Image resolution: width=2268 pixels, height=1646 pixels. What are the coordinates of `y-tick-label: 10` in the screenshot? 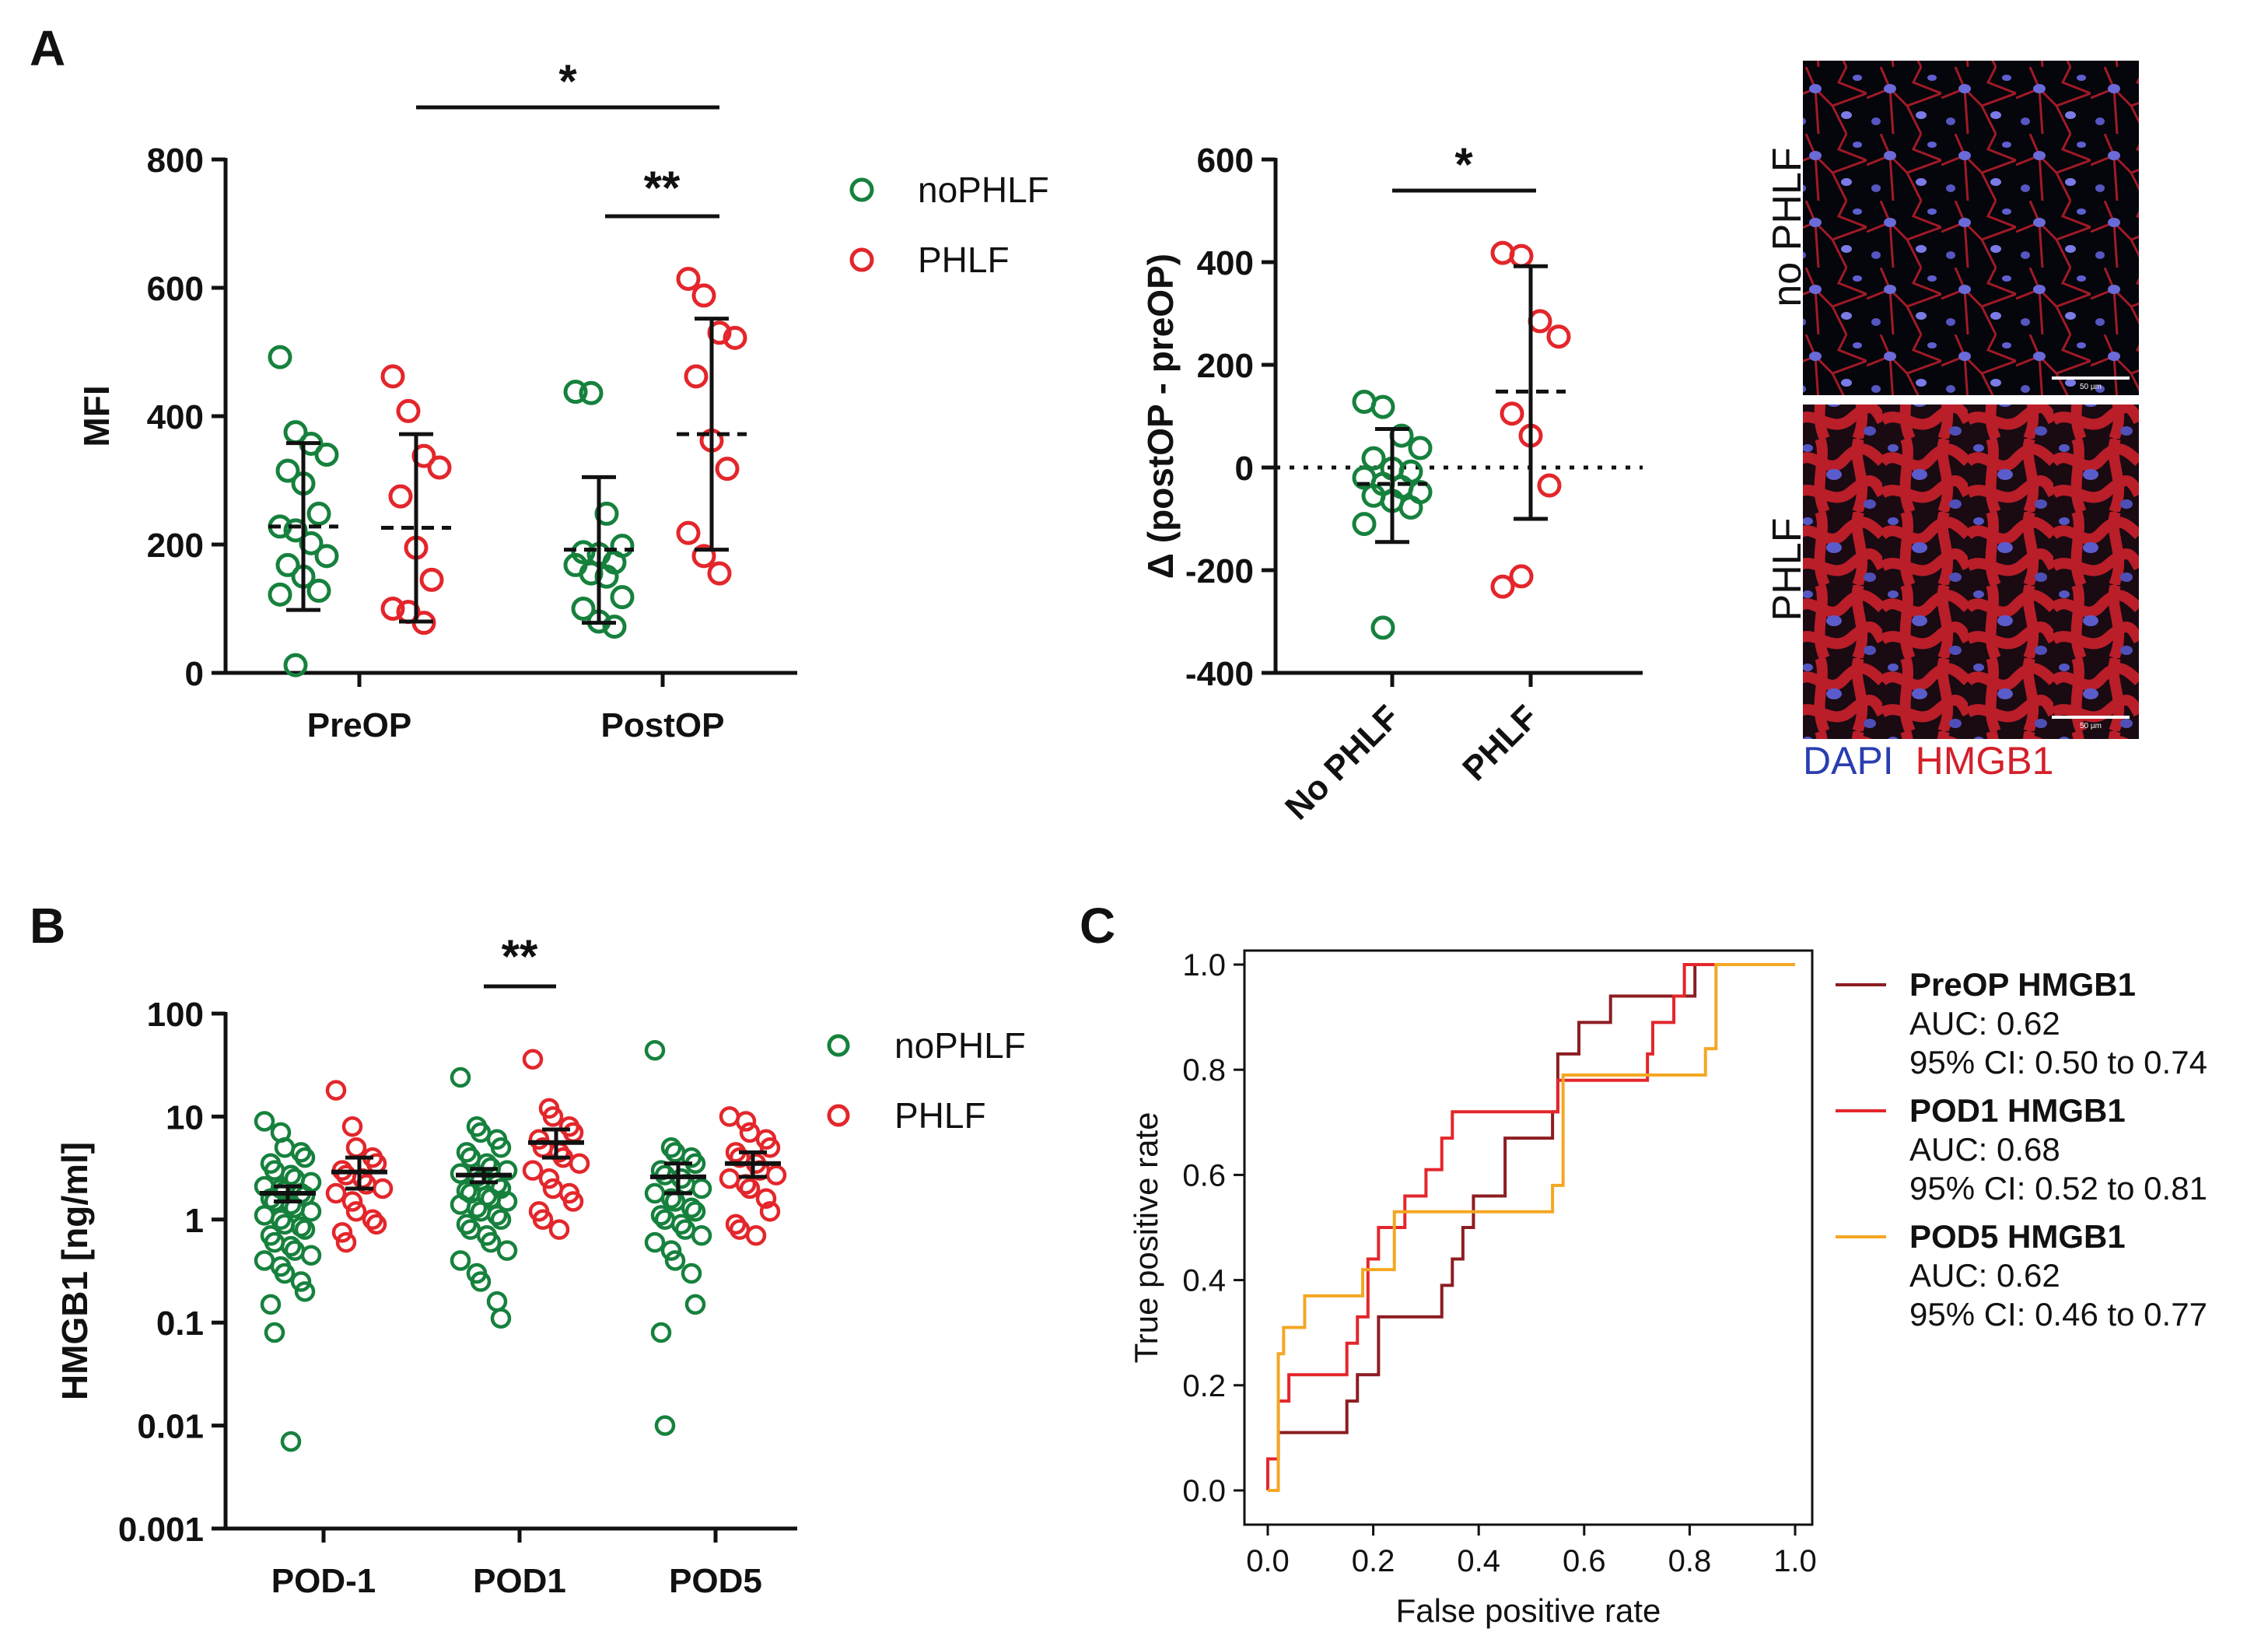 It's located at (185, 1117).